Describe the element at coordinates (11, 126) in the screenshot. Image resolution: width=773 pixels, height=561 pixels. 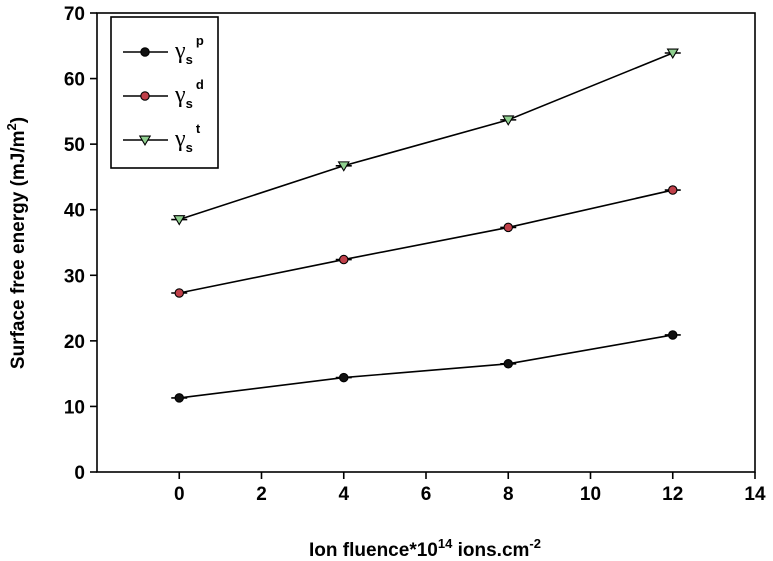
I see `y-axis-title-sup: 2` at that location.